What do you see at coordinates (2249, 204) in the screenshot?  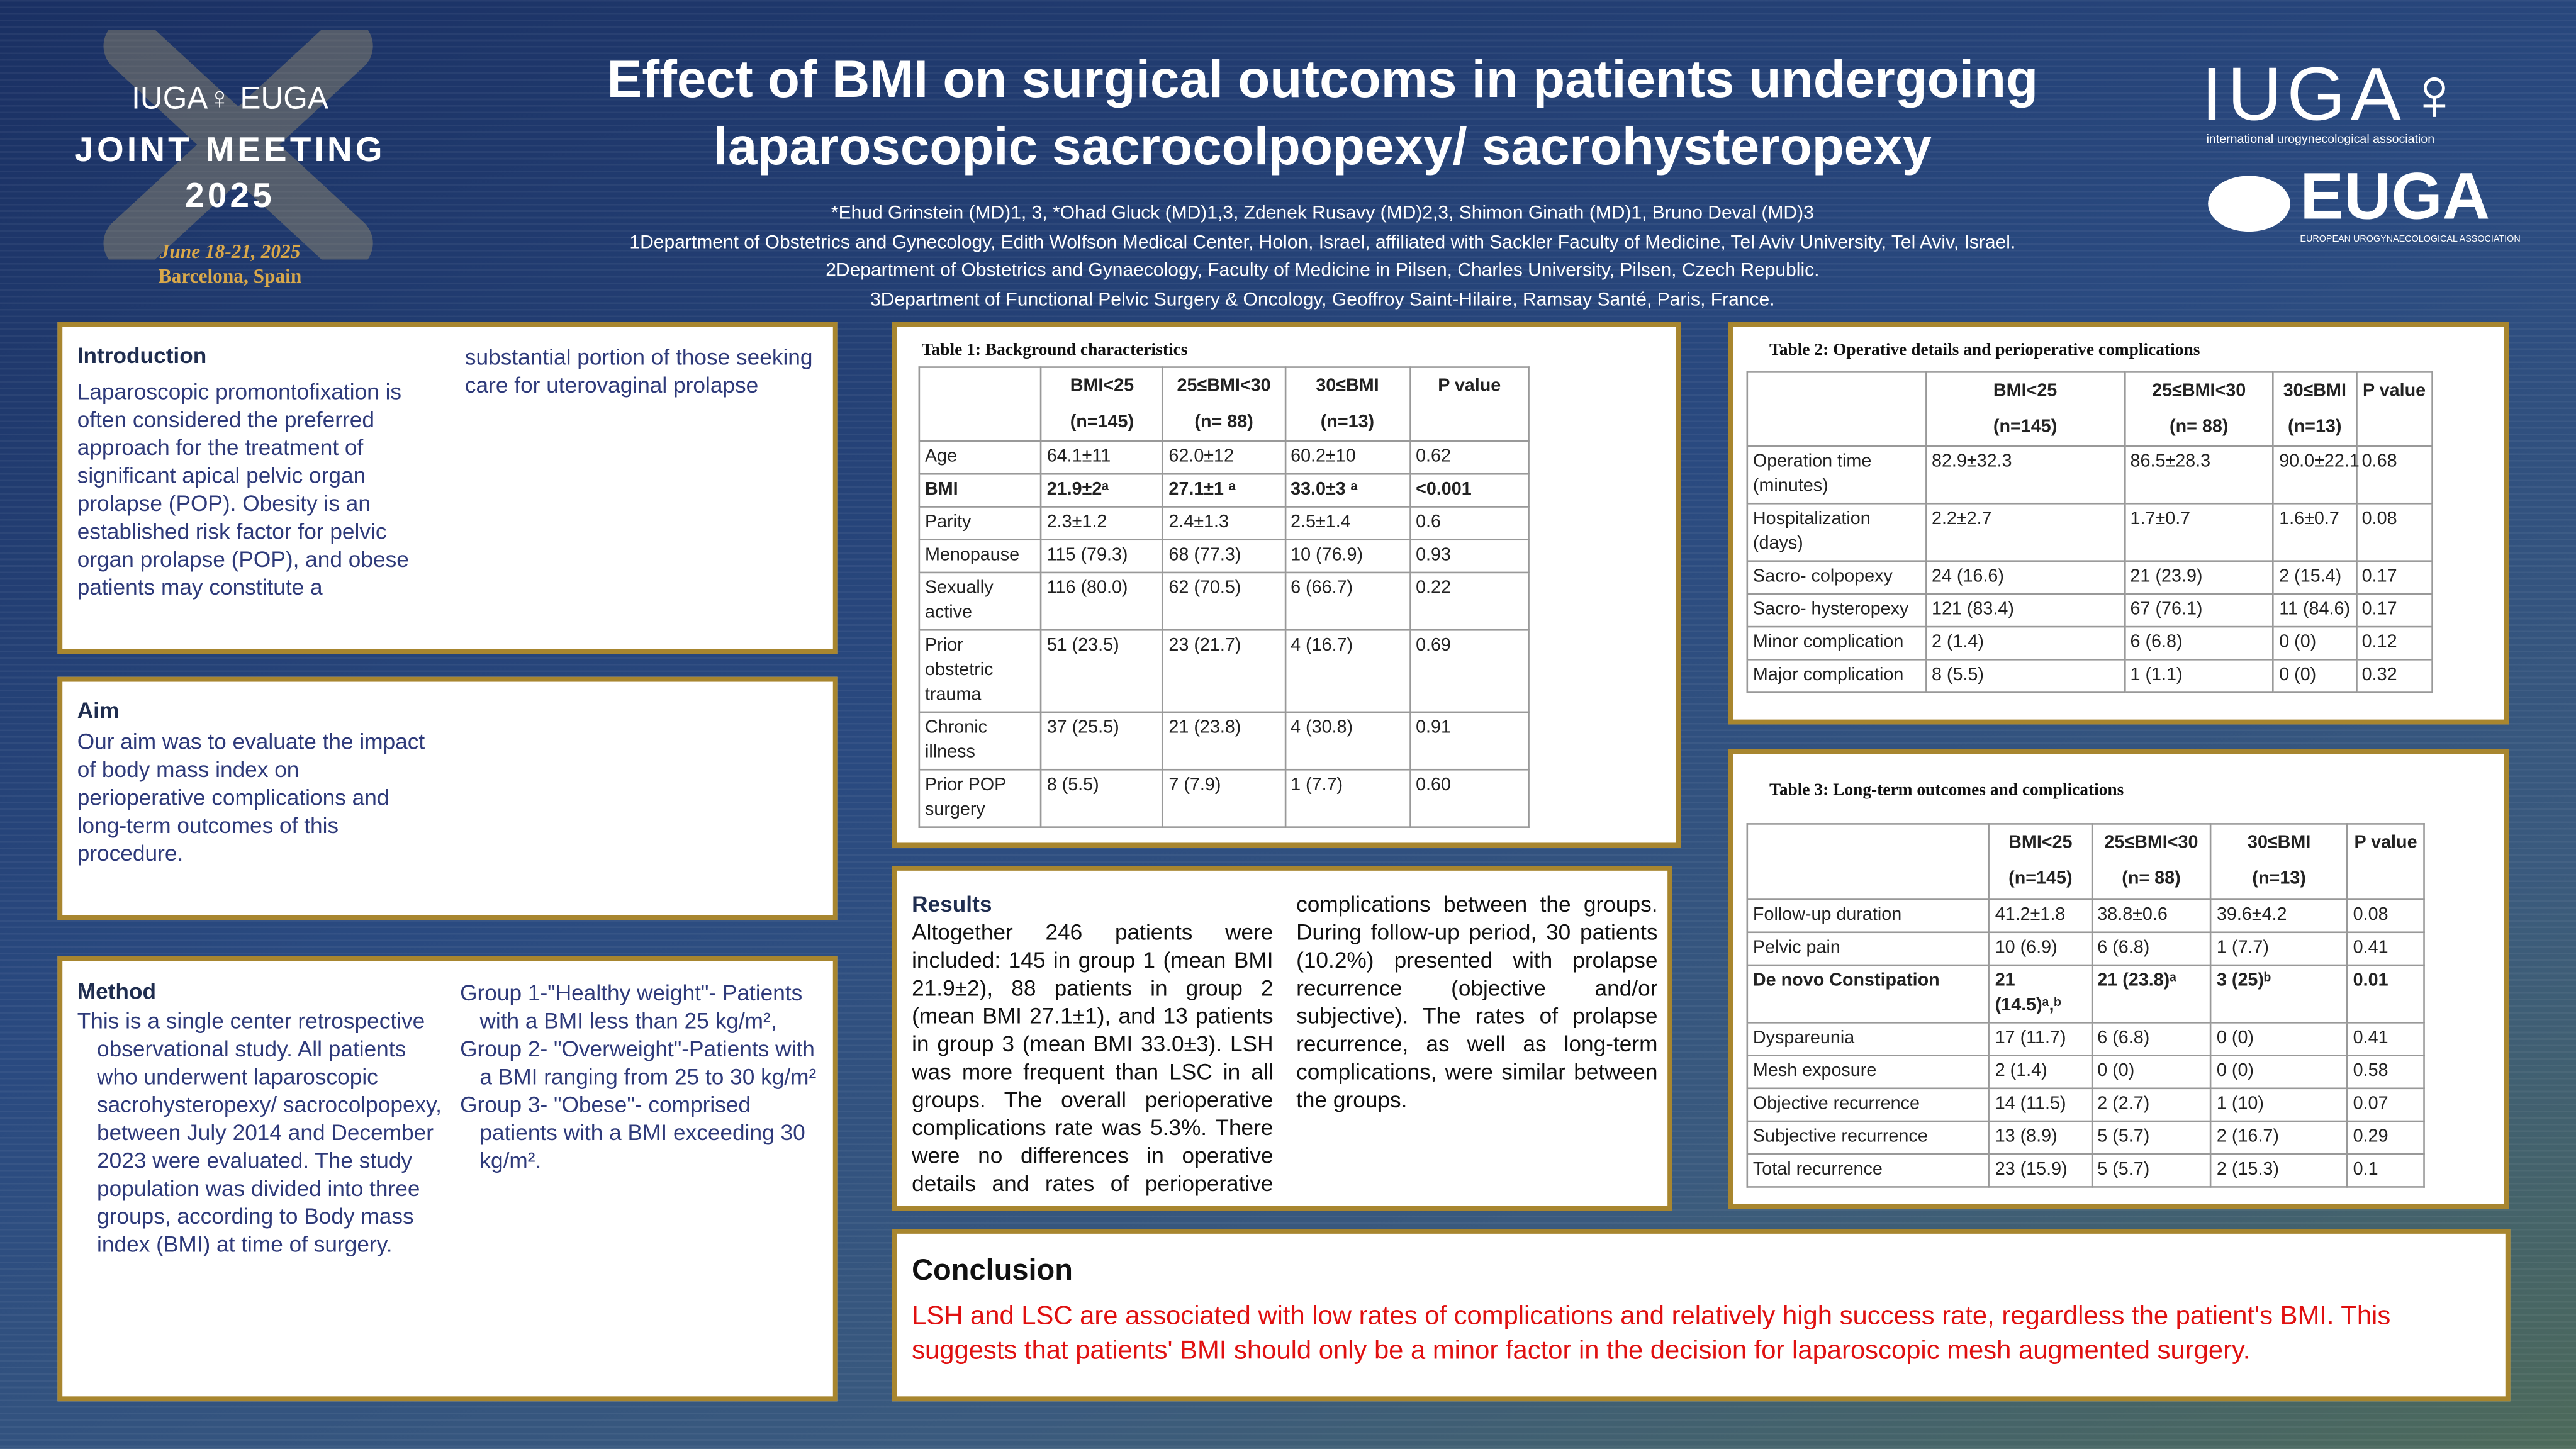 I see `euga-icon` at bounding box center [2249, 204].